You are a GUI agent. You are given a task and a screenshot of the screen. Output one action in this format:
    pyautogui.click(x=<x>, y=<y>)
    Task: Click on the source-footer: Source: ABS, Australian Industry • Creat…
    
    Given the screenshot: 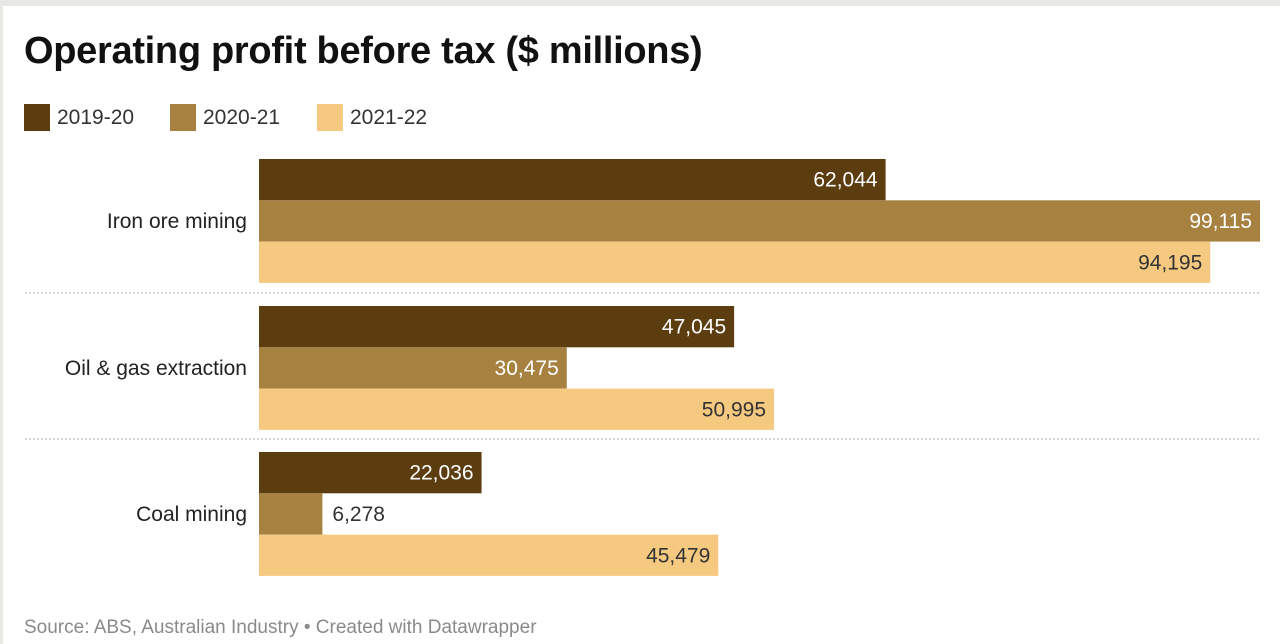 What is the action you would take?
    pyautogui.click(x=280, y=627)
    